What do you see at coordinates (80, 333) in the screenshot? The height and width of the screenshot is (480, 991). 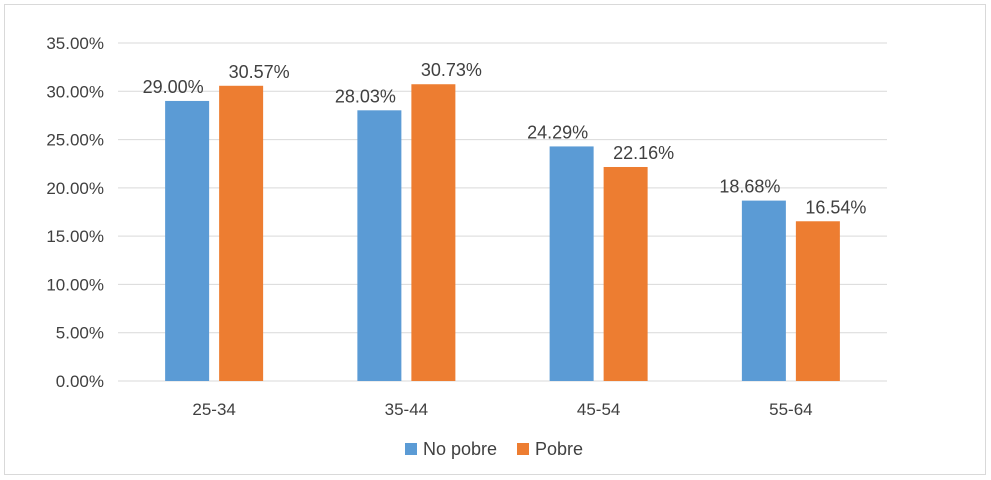 I see `y-tick-label: 5.00%` at bounding box center [80, 333].